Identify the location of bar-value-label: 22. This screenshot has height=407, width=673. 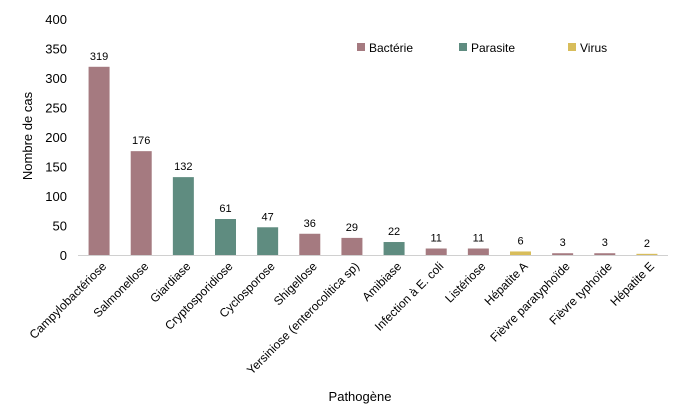
(394, 232).